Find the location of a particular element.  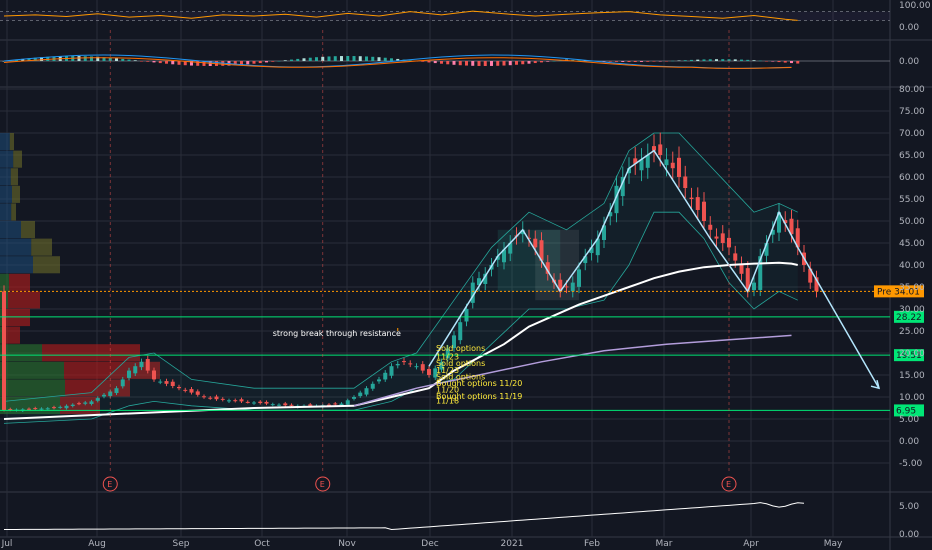

x-tick-label: Feb is located at coordinates (592, 544).